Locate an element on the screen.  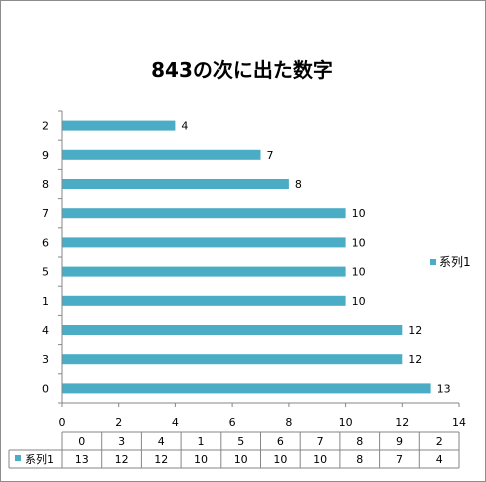
data-label-0: 13 is located at coordinates (444, 388).